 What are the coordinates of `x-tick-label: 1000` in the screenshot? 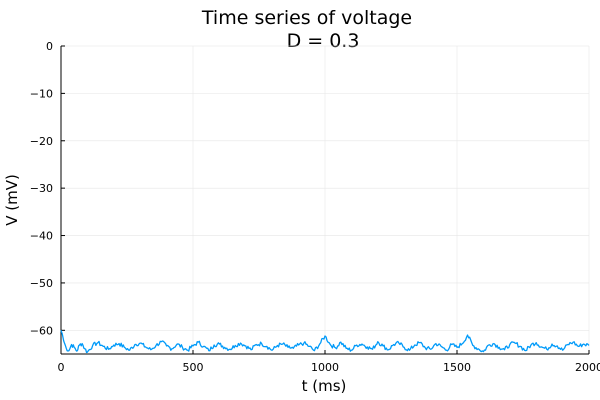 It's located at (325, 367).